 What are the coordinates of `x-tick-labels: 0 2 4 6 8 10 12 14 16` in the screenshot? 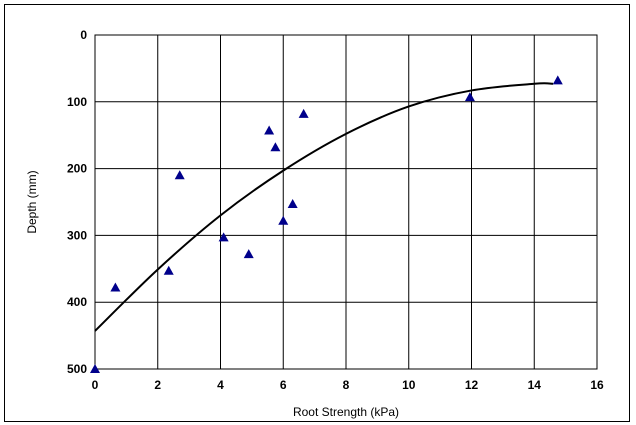 It's located at (348, 385).